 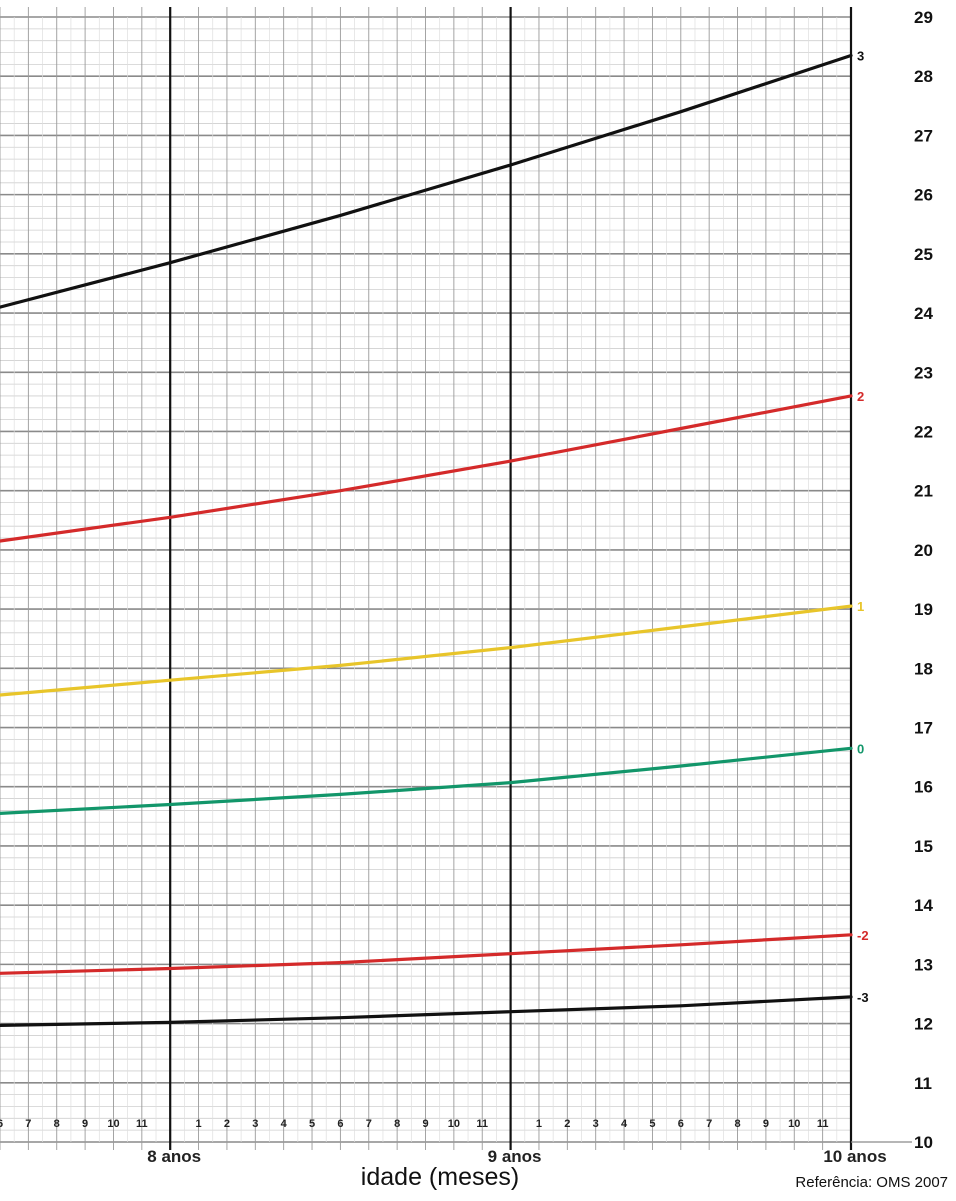 I want to click on series-label: 2, so click(x=860, y=396).